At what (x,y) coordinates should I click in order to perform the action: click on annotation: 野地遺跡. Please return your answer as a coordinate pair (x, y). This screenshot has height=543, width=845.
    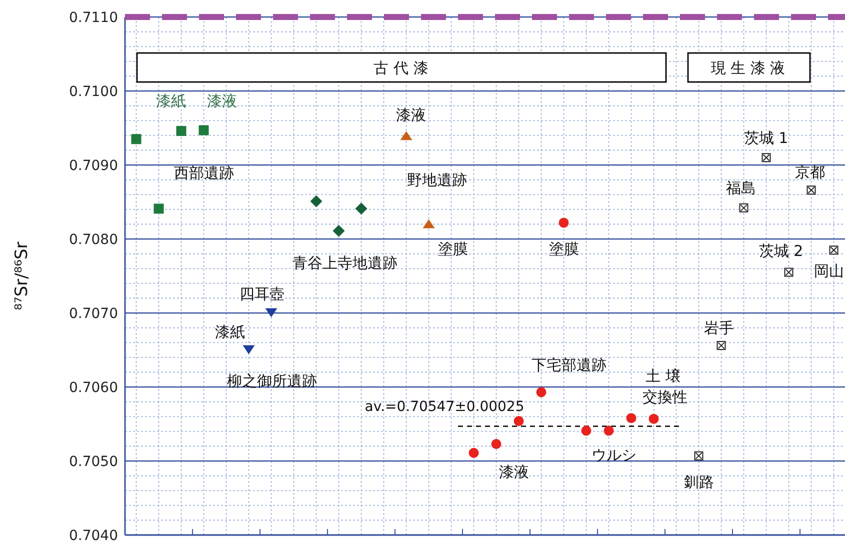
    Looking at the image, I should click on (437, 180).